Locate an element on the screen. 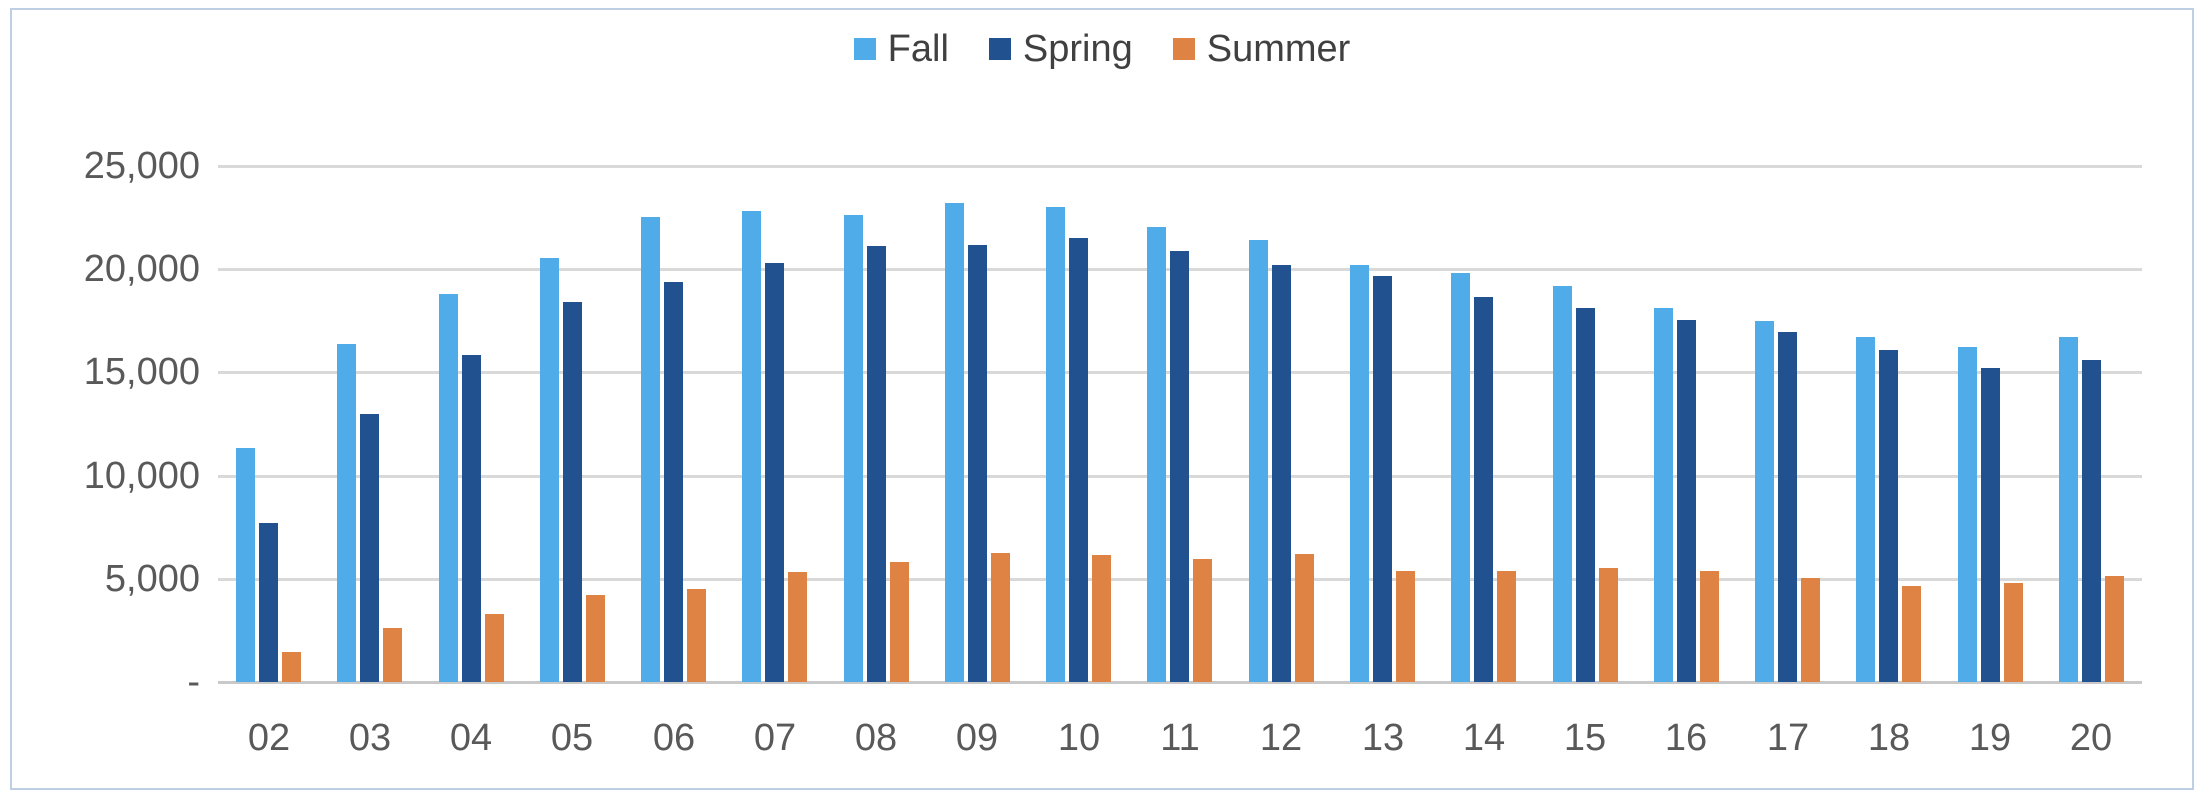  x-axis-label: 14 is located at coordinates (1484, 738).